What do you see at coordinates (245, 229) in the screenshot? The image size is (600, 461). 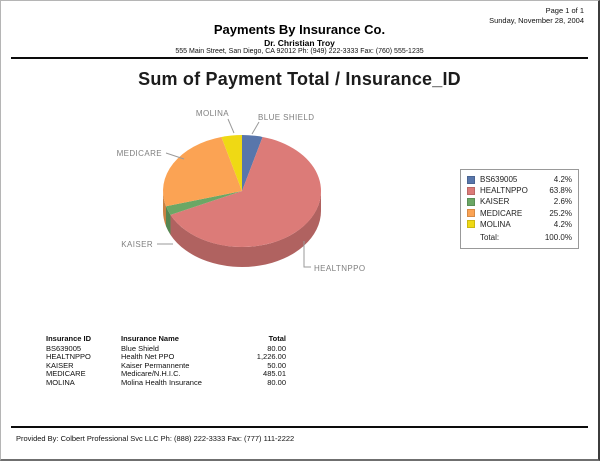 I see `pie-side-healtnppo` at bounding box center [245, 229].